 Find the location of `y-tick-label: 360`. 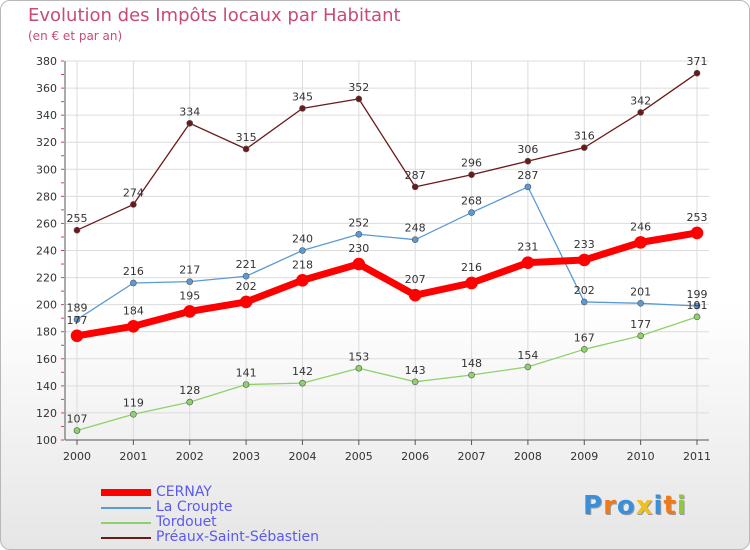

y-tick-label: 360 is located at coordinates (46, 88).